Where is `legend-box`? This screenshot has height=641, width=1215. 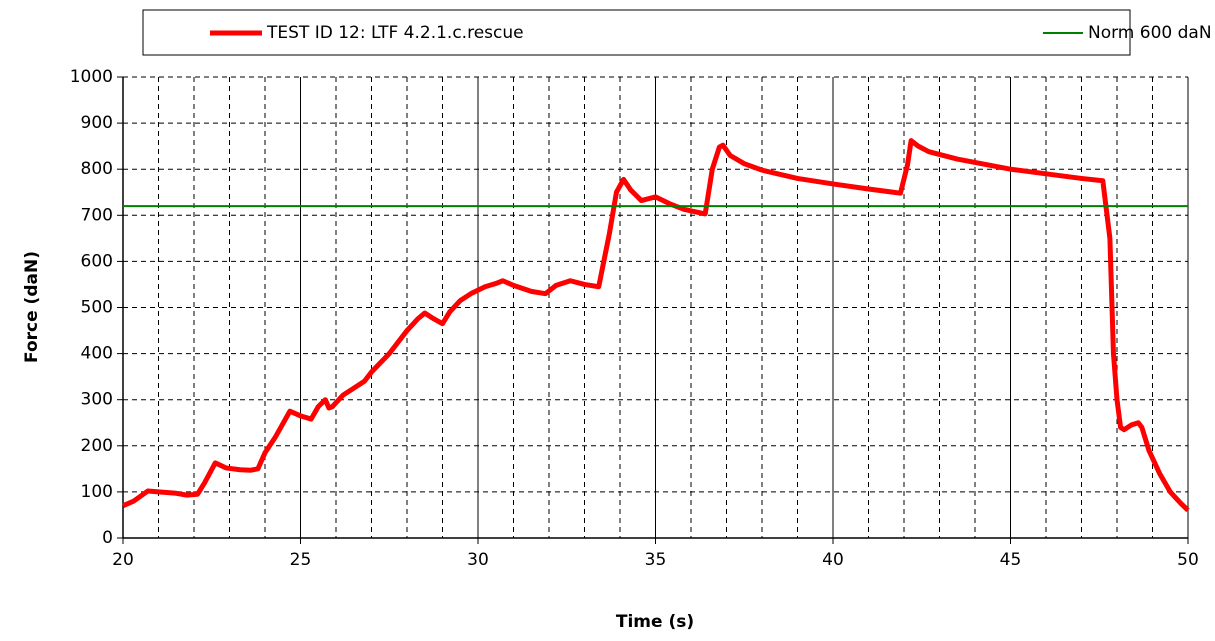 legend-box is located at coordinates (636, 32).